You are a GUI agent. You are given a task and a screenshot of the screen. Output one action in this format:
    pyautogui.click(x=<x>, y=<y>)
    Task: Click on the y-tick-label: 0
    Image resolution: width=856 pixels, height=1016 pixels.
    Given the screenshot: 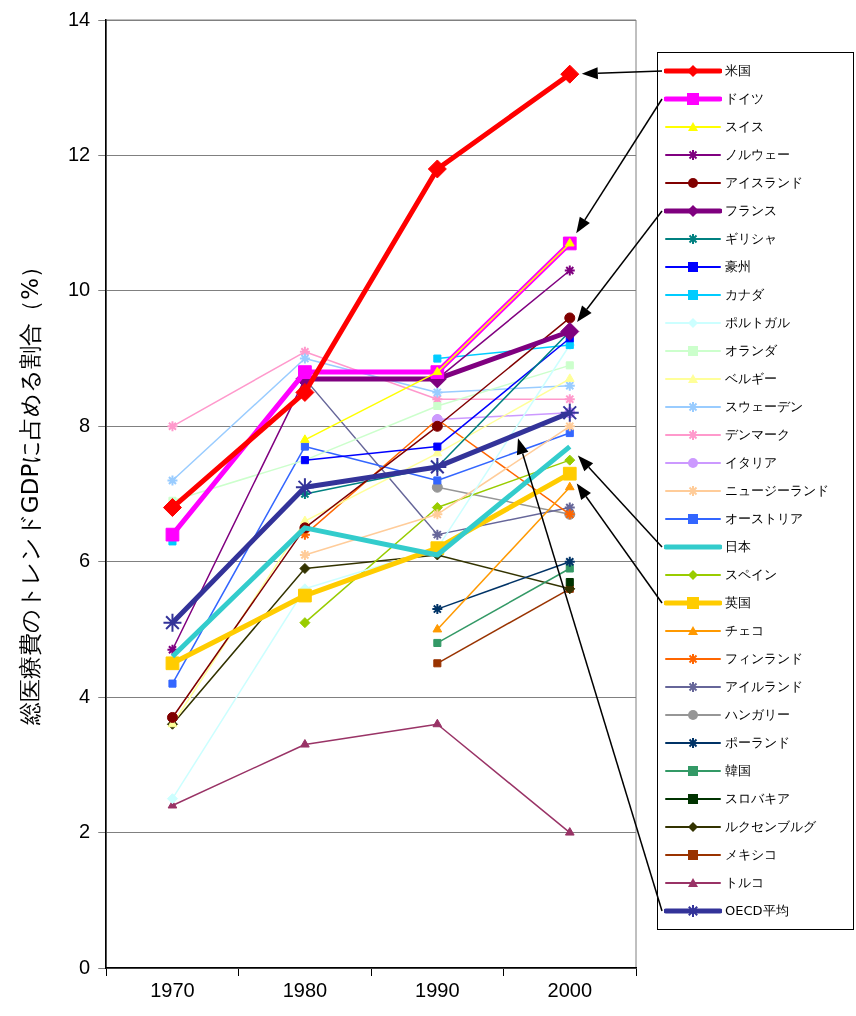 What is the action you would take?
    pyautogui.click(x=85, y=966)
    